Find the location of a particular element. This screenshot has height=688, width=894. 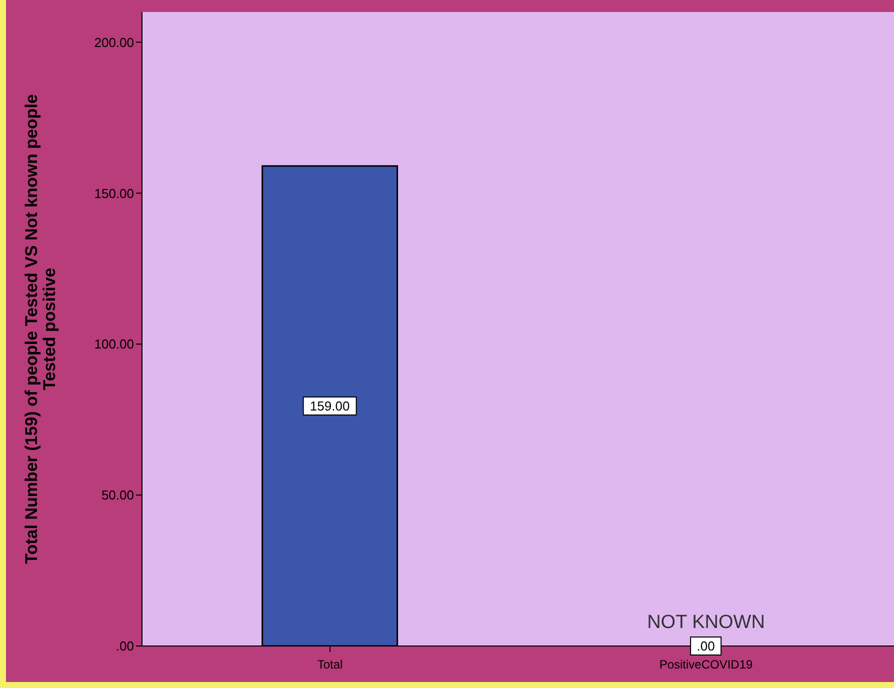

y-tick-label: 100.00 is located at coordinates (114, 344).